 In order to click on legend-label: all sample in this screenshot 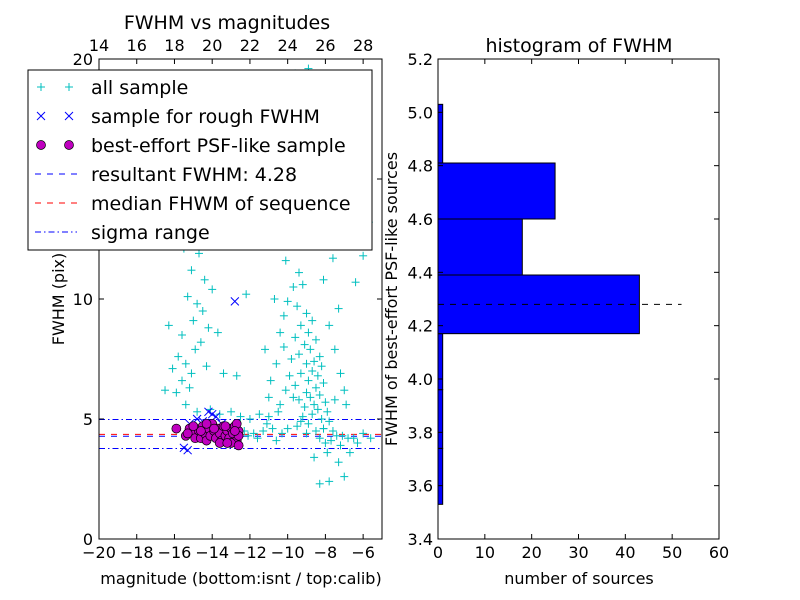, I will do `click(139, 88)`.